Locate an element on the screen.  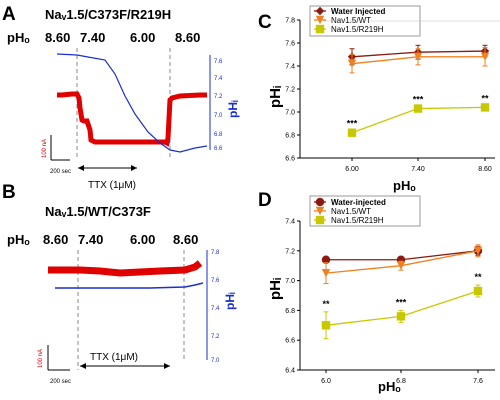
panel-d-y-tick-label: 6.4 is located at coordinates (290, 371).